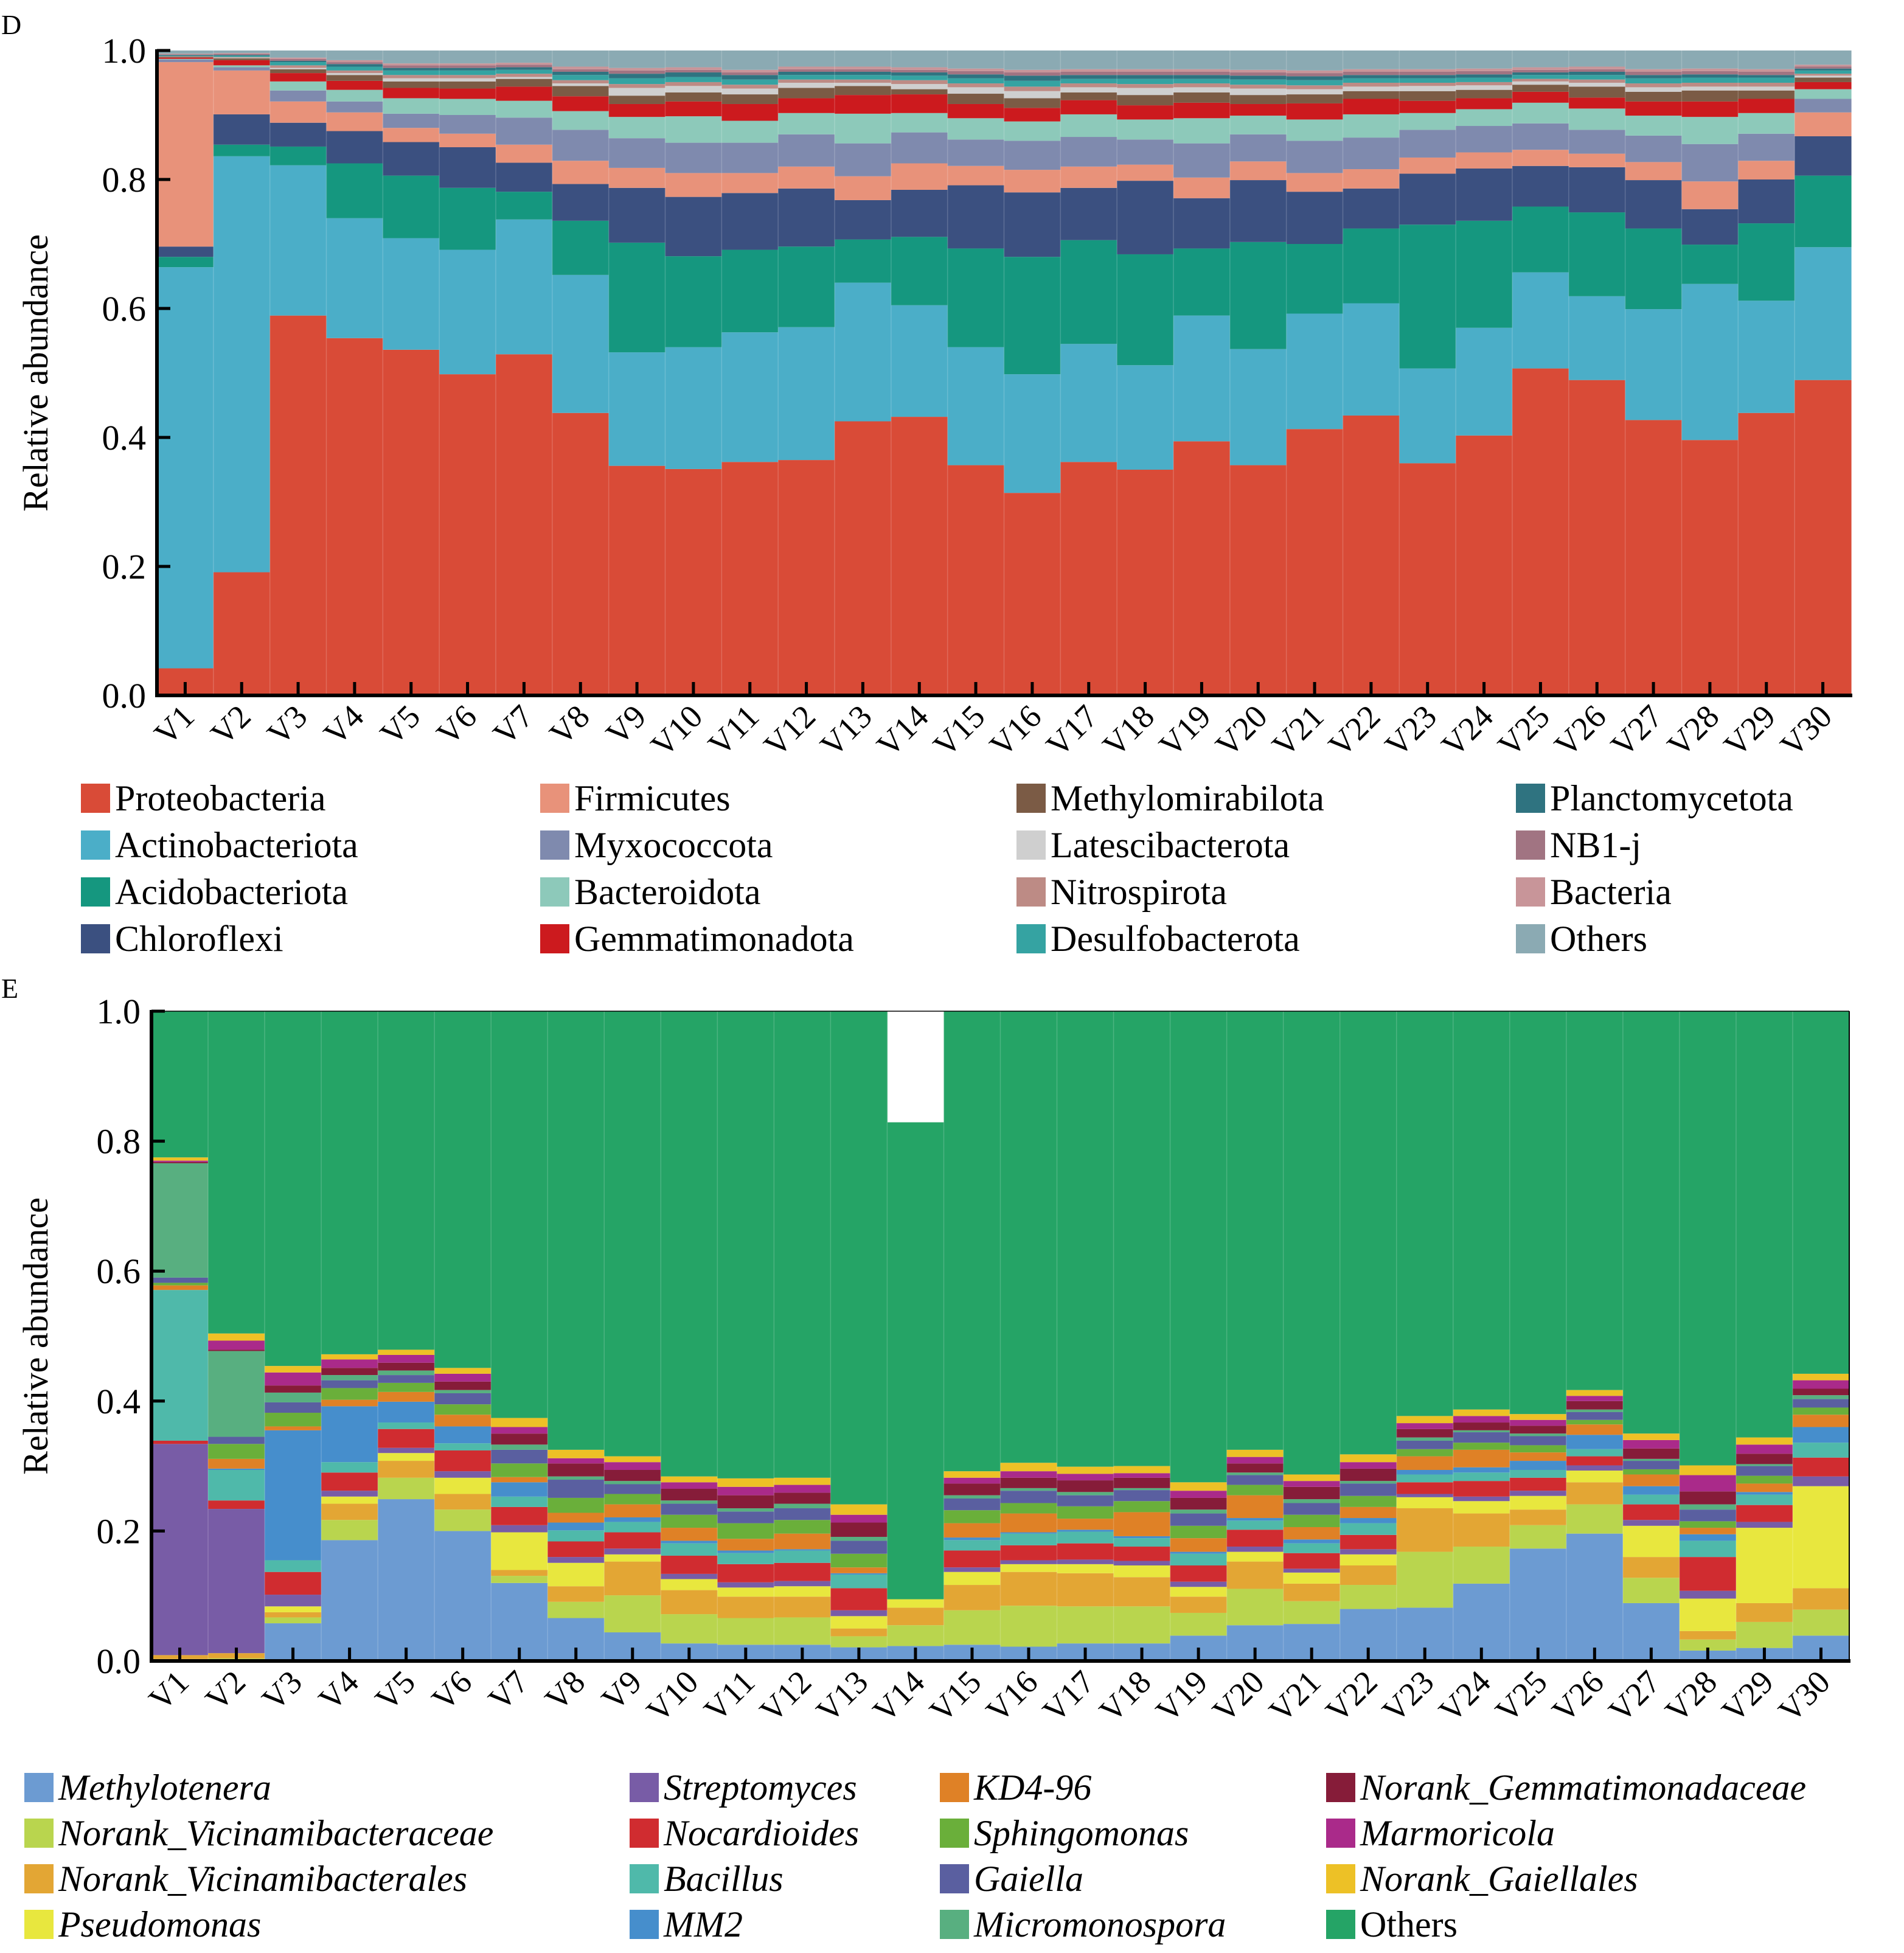 This screenshot has width=1904, height=1953. I want to click on y-tick-label: 1.0, so click(119, 1011).